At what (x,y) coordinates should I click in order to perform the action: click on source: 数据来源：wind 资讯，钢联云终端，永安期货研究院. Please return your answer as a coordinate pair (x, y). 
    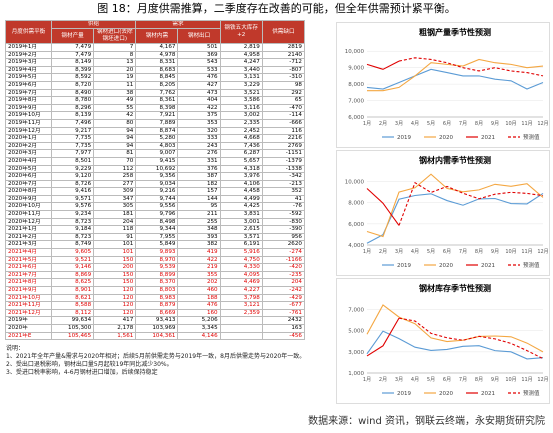
    Looking at the image, I should click on (426, 421).